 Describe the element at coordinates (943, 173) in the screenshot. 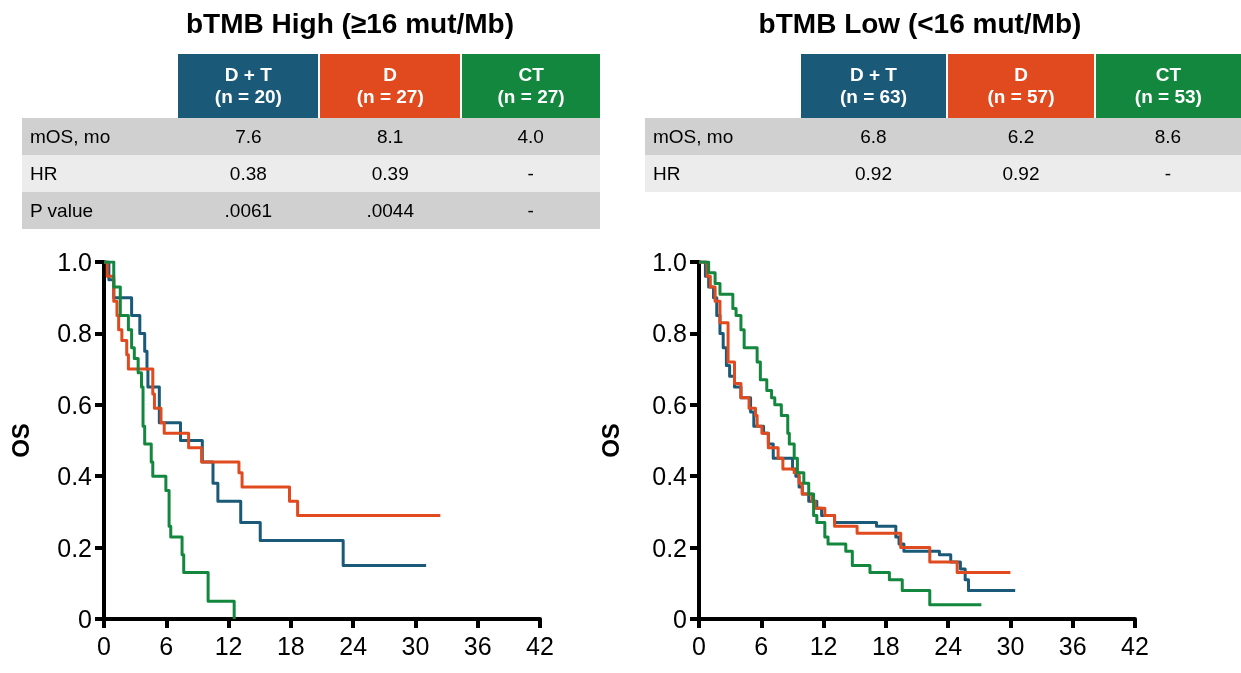

I see `table-row: HR 0.92 0.92 -` at that location.